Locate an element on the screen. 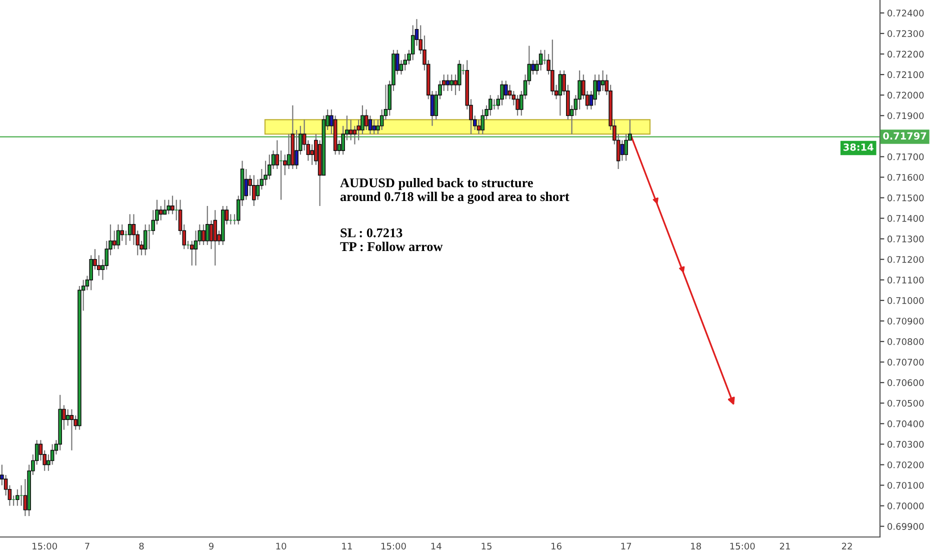 This screenshot has width=932, height=550. x-tick-label: 11 is located at coordinates (347, 546).